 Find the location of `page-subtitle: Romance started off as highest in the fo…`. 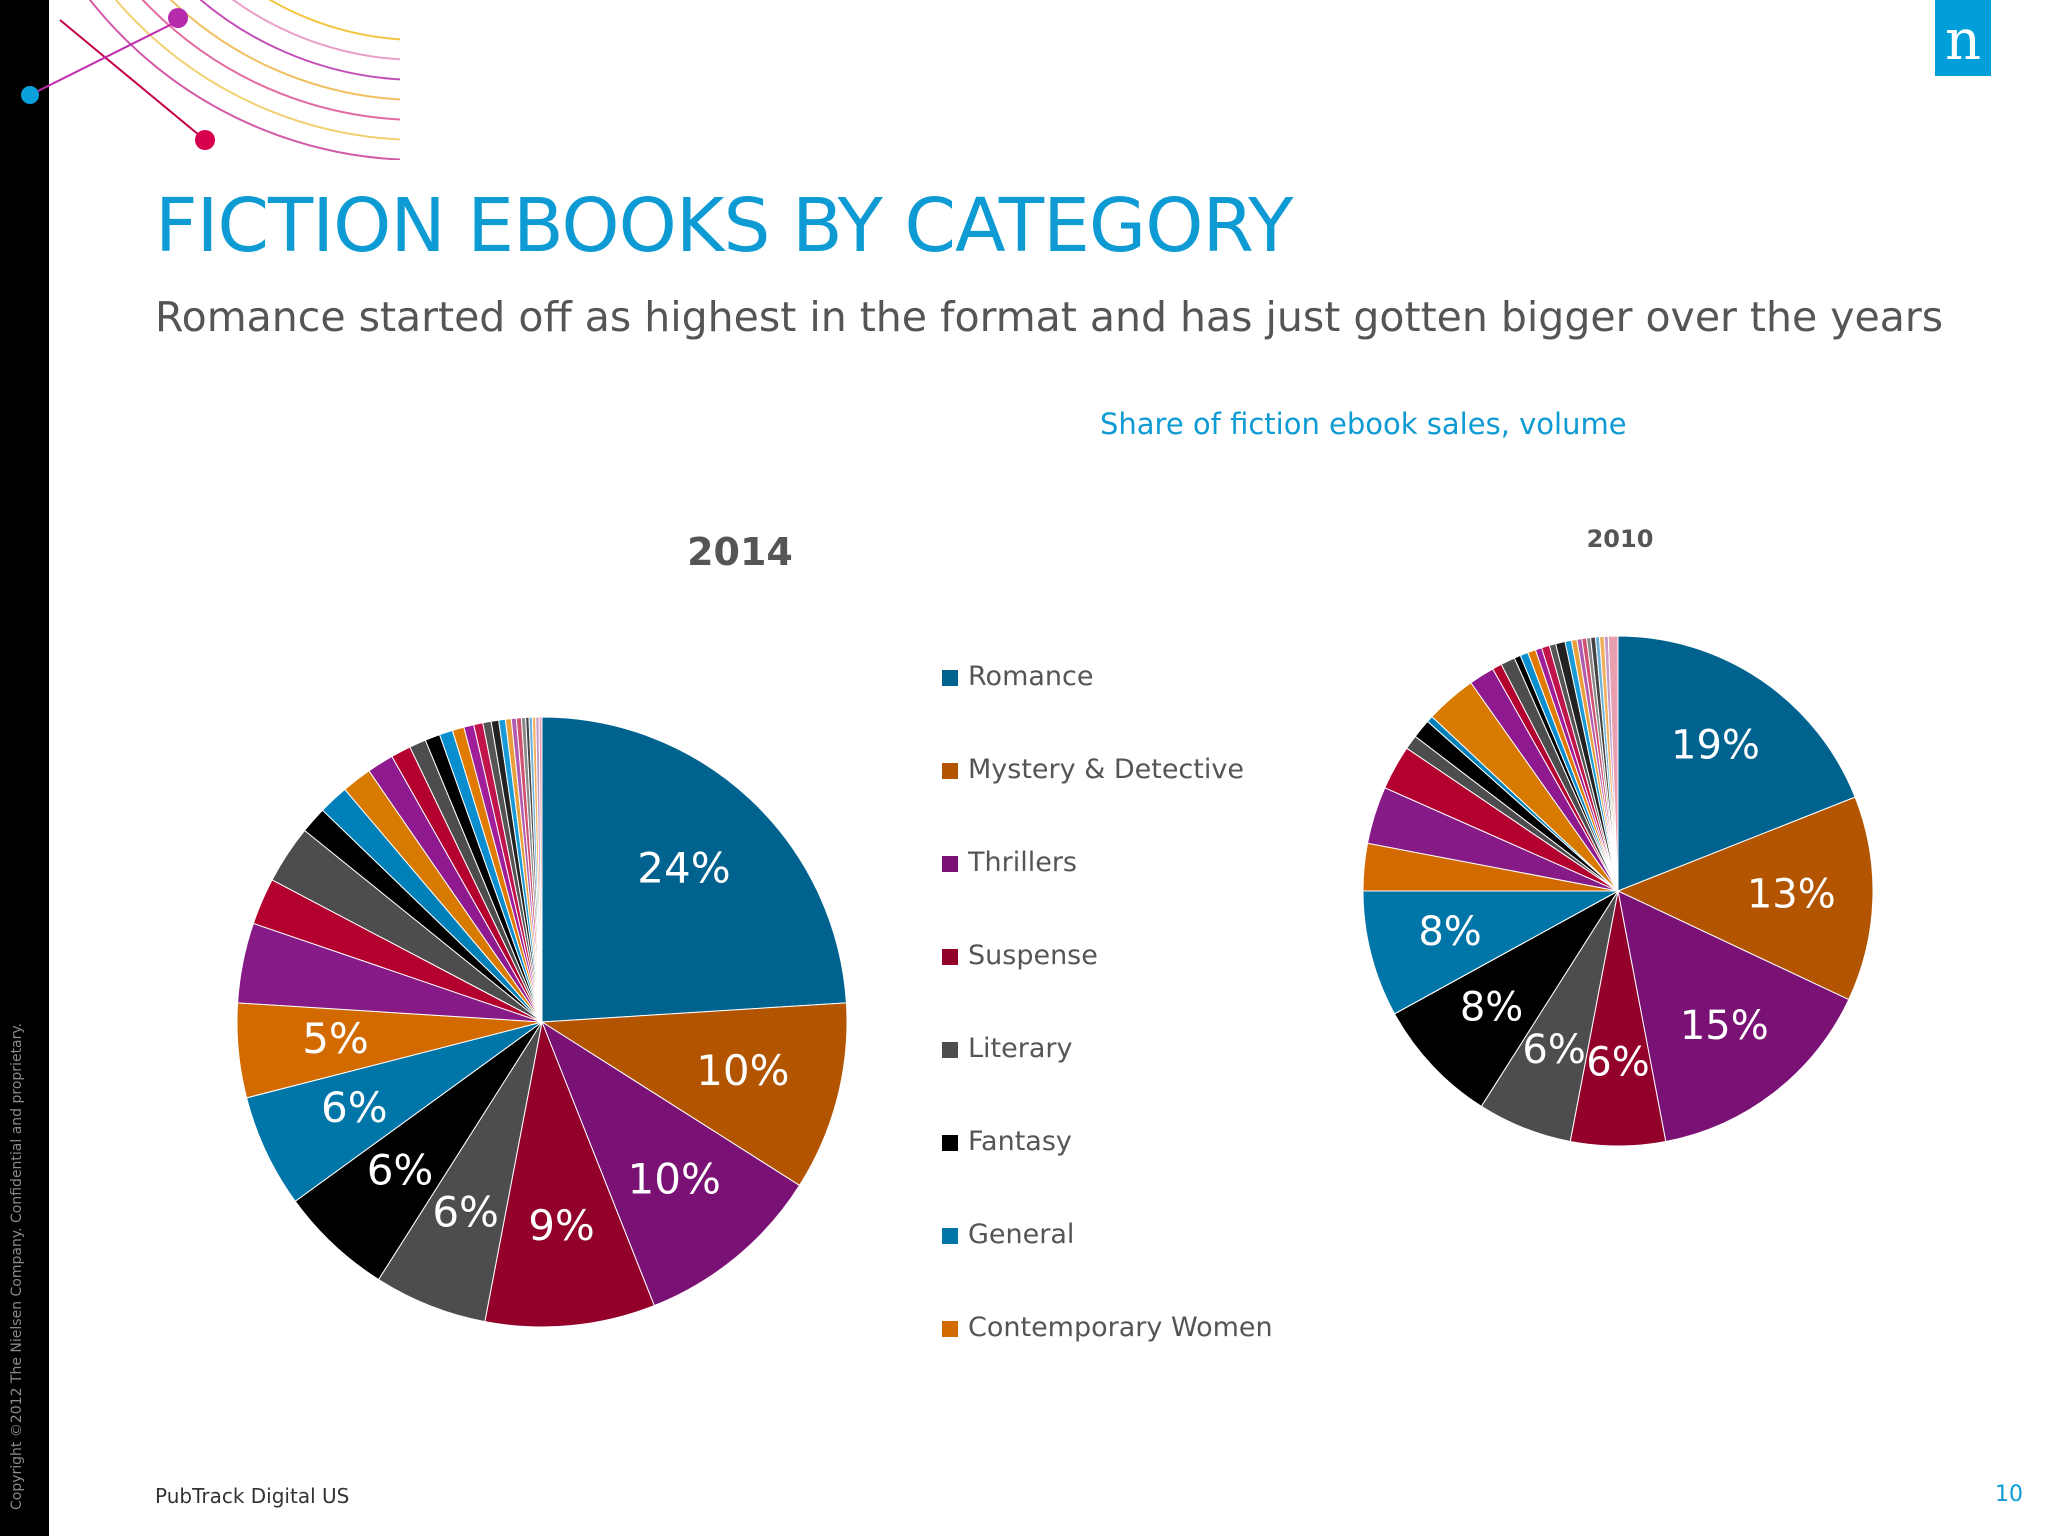

page-subtitle: Romance started off as highest in the fo… is located at coordinates (1049, 317).